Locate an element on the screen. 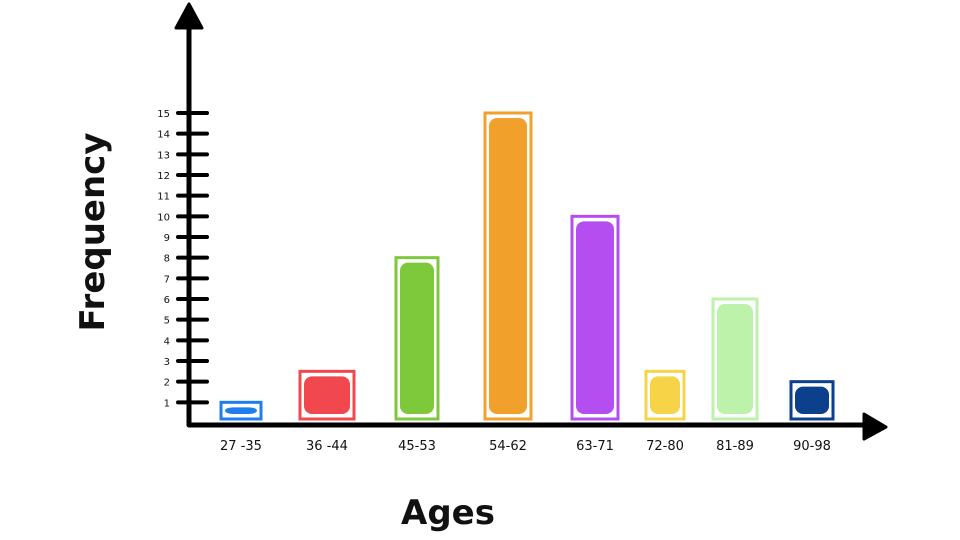  y-tick-label: 3 is located at coordinates (167, 362).